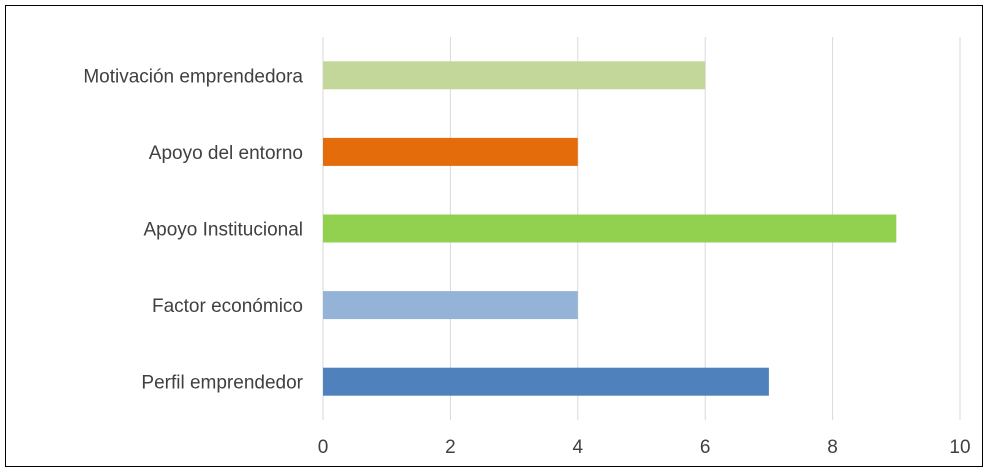  Describe the element at coordinates (644, 447) in the screenshot. I see `x-tick-labels: 0 2 4 6 8 10` at that location.